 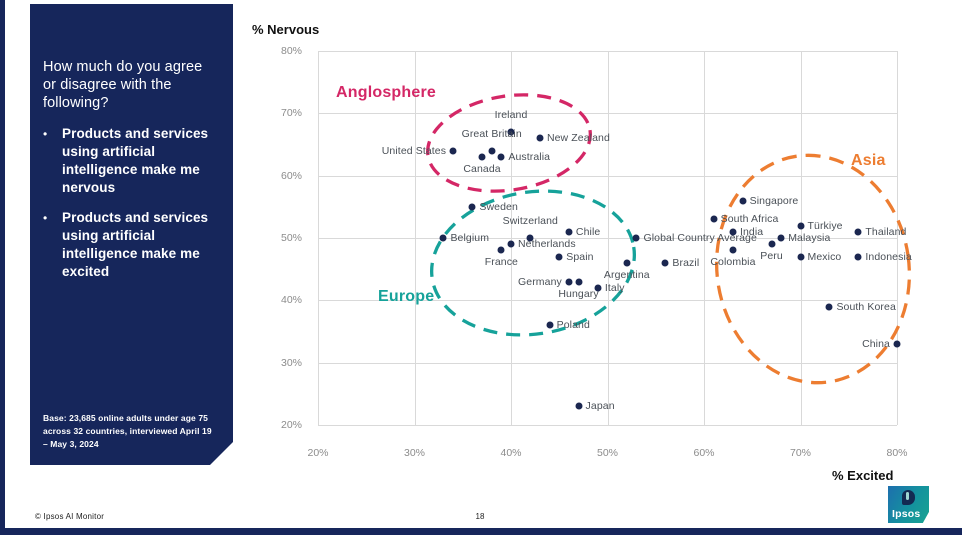 I want to click on data-point-china, so click(x=897, y=344).